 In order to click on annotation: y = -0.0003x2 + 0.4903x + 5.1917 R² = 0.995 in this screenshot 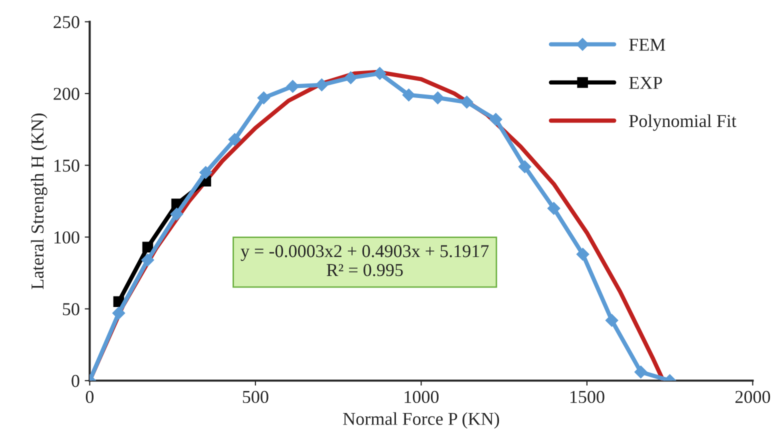, I will do `click(364, 260)`.